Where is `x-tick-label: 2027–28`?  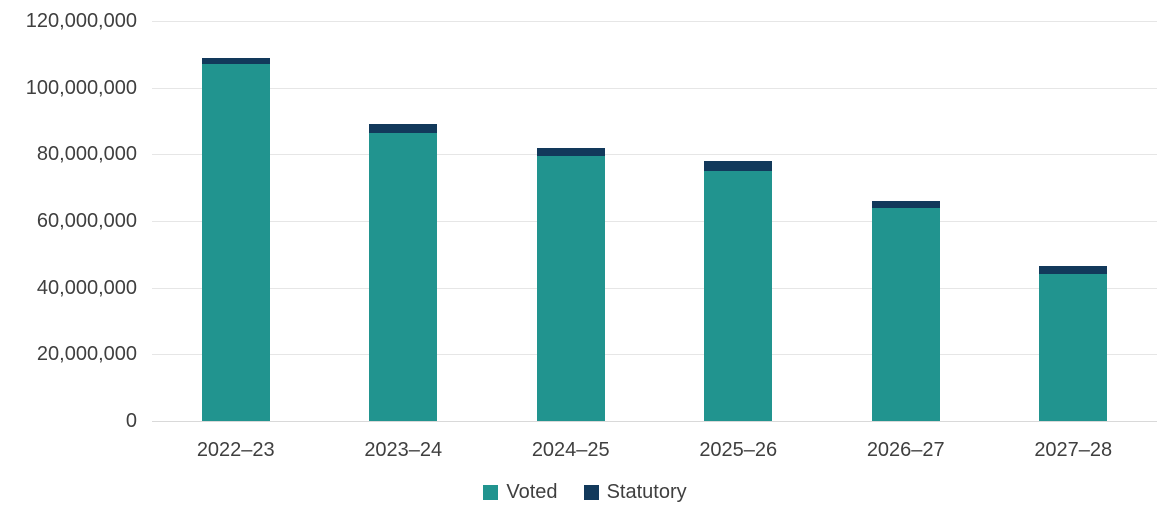 x-tick-label: 2027–28 is located at coordinates (1073, 450).